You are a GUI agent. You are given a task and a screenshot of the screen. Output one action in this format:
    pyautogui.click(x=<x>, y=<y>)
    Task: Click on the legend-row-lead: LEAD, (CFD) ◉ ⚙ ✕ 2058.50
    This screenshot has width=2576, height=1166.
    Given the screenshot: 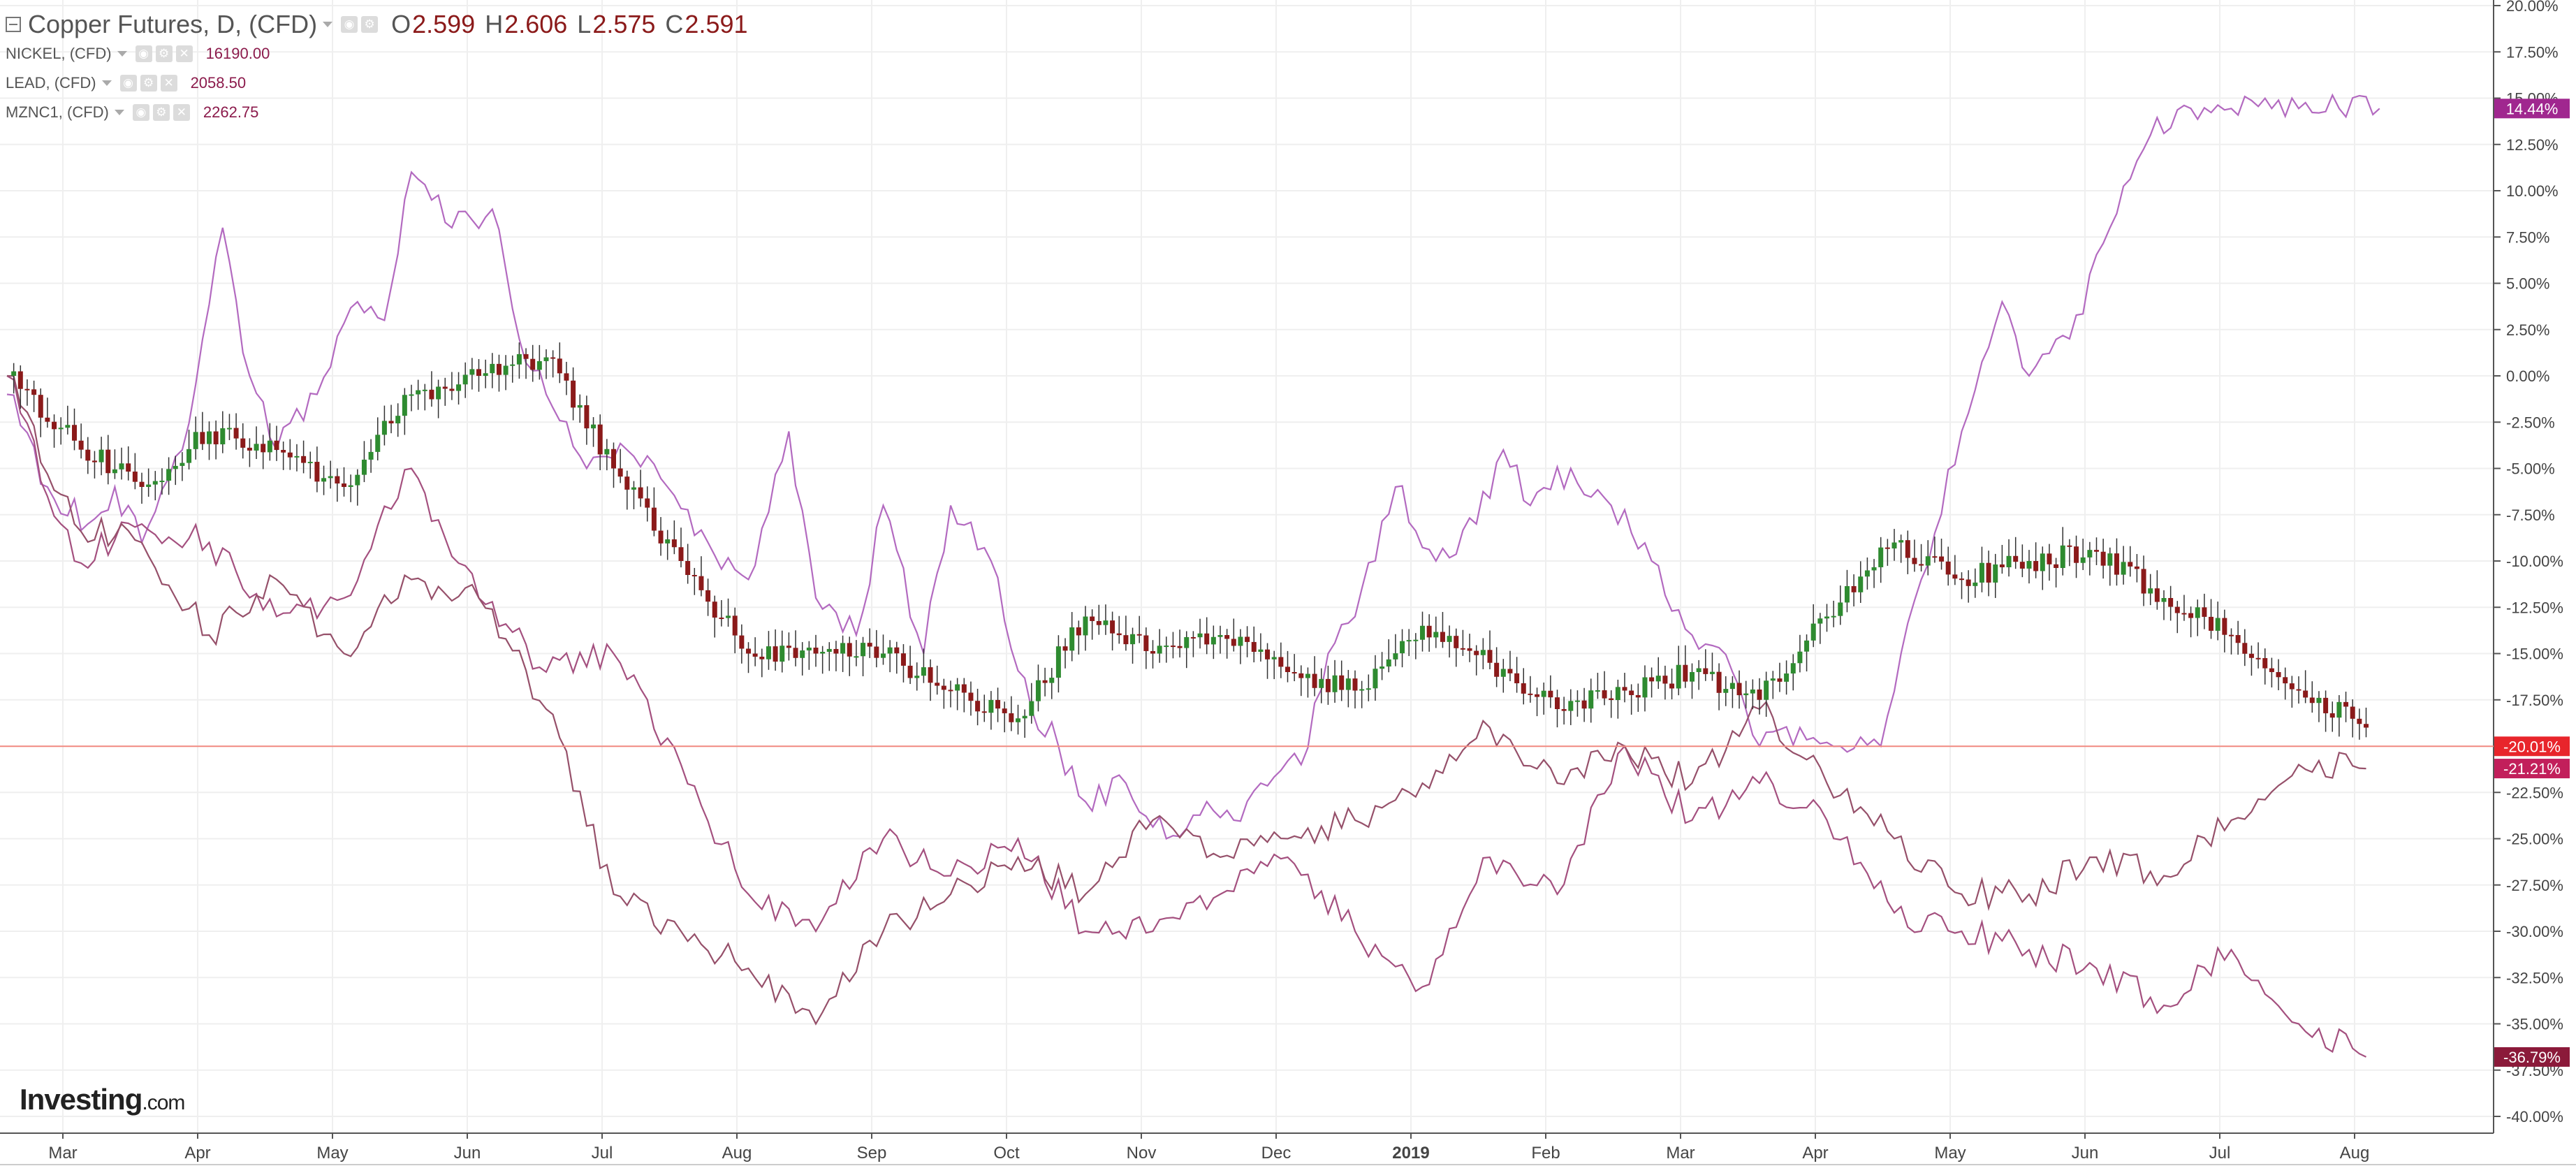 What is the action you would take?
    pyautogui.click(x=377, y=83)
    